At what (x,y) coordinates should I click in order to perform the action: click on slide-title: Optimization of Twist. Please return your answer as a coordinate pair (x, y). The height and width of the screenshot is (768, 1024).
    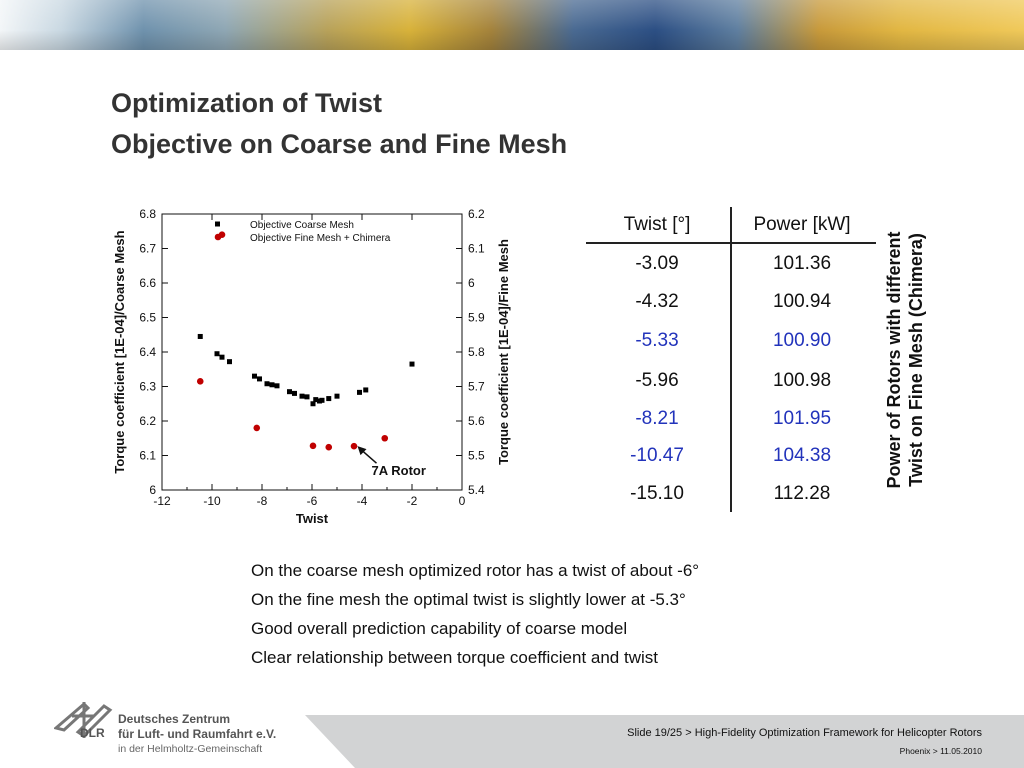
    Looking at the image, I should click on (246, 103).